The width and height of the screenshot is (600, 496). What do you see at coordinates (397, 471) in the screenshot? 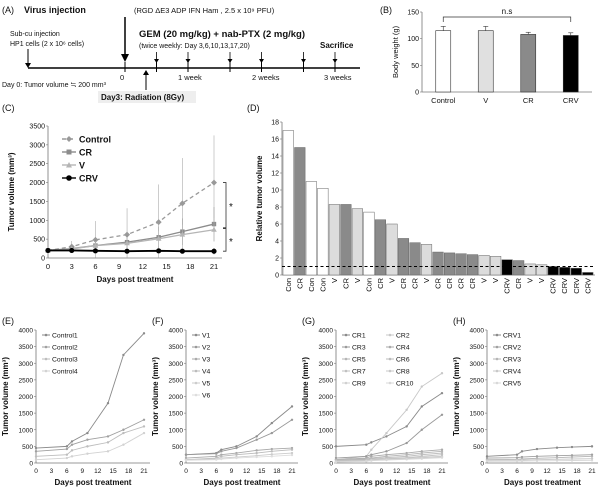
I see `g-x-tick-label: 12` at bounding box center [397, 471].